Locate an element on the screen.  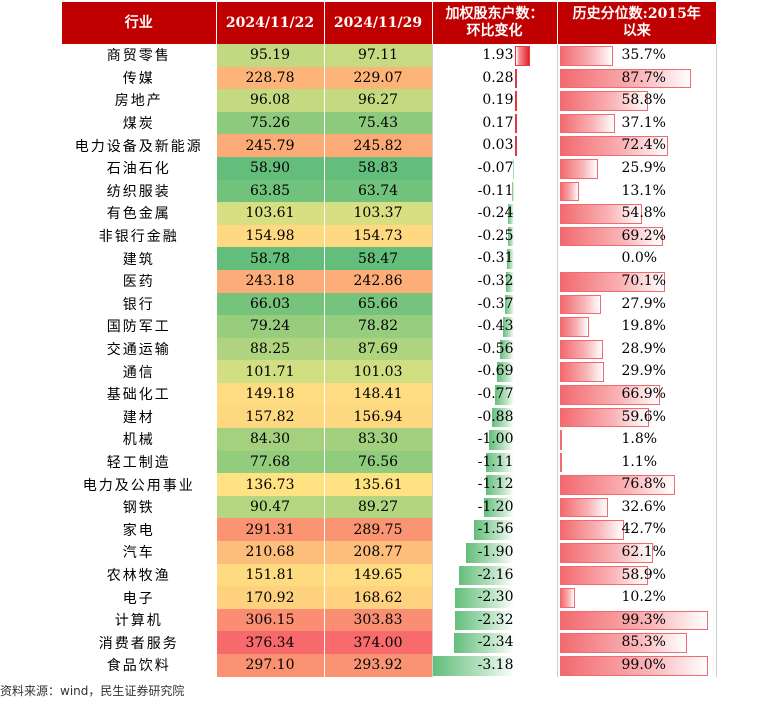
change-cell: -2.32 is located at coordinates (494, 620).